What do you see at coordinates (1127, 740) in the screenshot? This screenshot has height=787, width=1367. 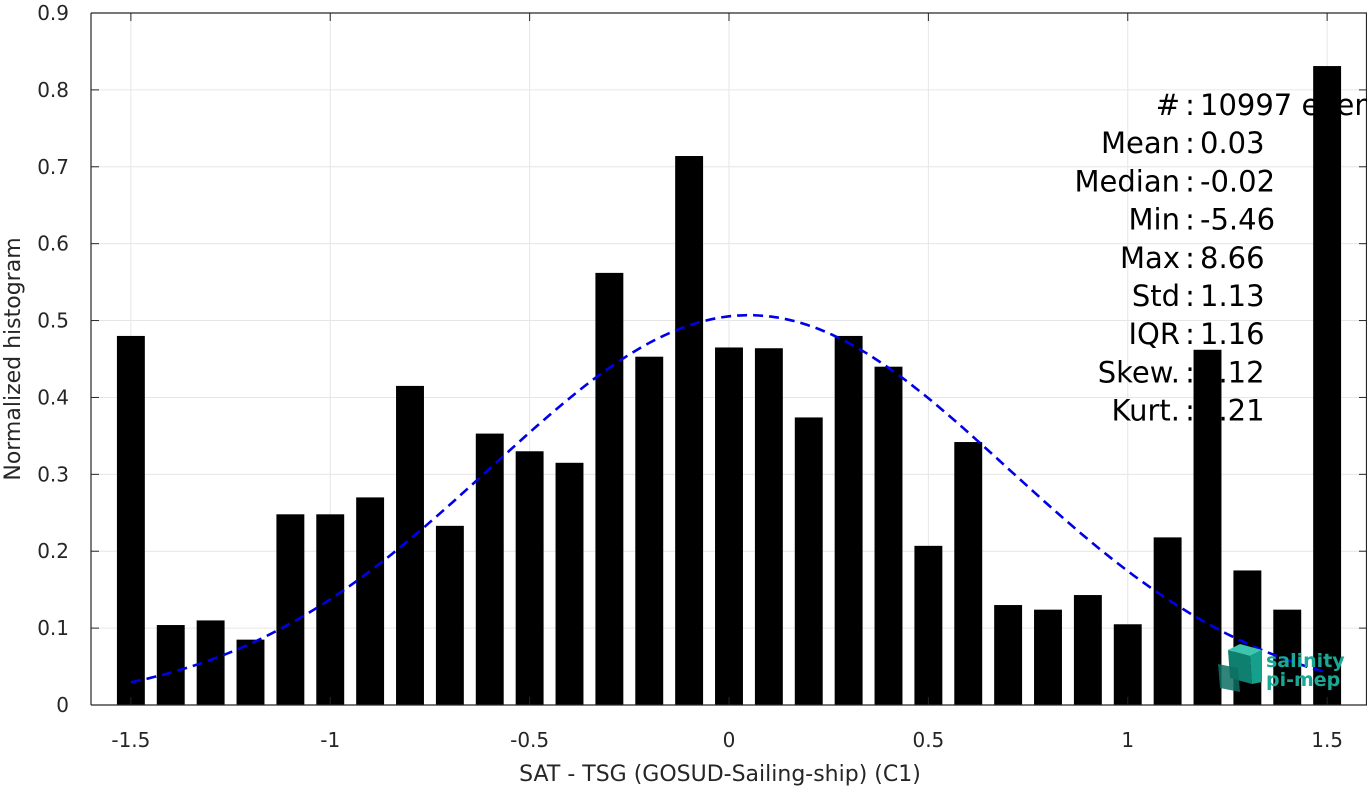 I see `x-tick-label: 1` at bounding box center [1127, 740].